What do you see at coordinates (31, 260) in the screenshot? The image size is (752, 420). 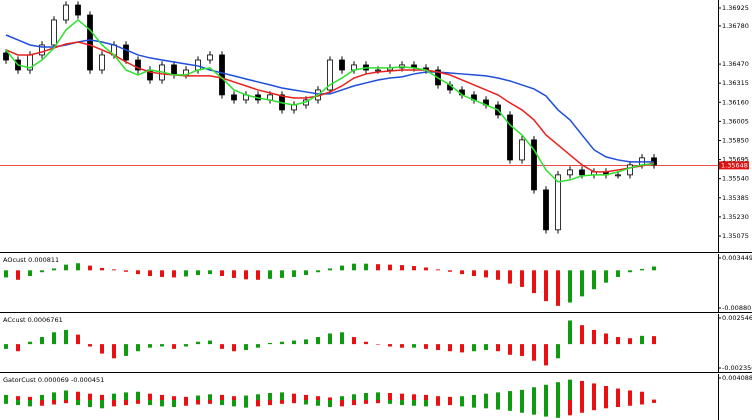 I see `indicator-title: AOcust 0.000811` at bounding box center [31, 260].